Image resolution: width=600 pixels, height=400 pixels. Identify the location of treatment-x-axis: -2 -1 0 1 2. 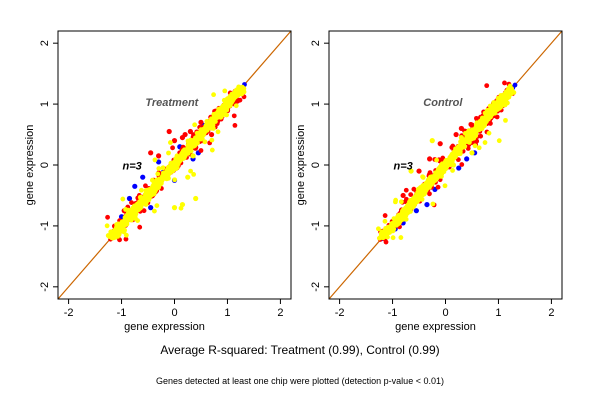
(173, 309).